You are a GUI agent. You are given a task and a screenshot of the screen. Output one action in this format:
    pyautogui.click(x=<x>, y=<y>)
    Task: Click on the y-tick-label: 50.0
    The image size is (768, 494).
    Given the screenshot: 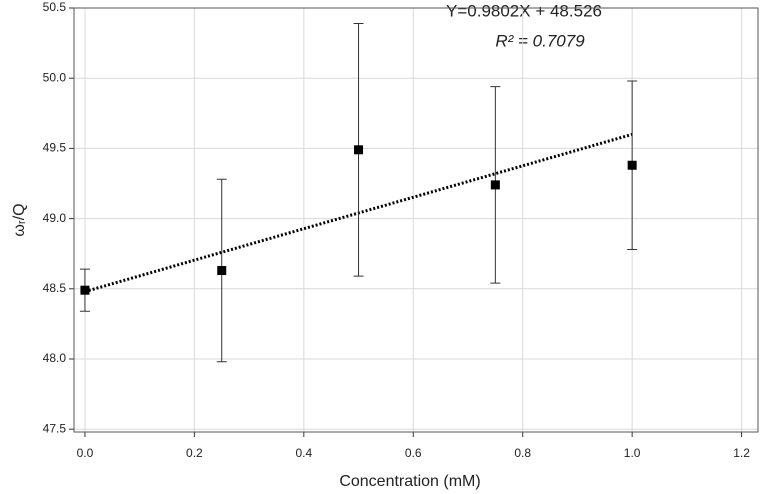 What is the action you would take?
    pyautogui.click(x=55, y=77)
    